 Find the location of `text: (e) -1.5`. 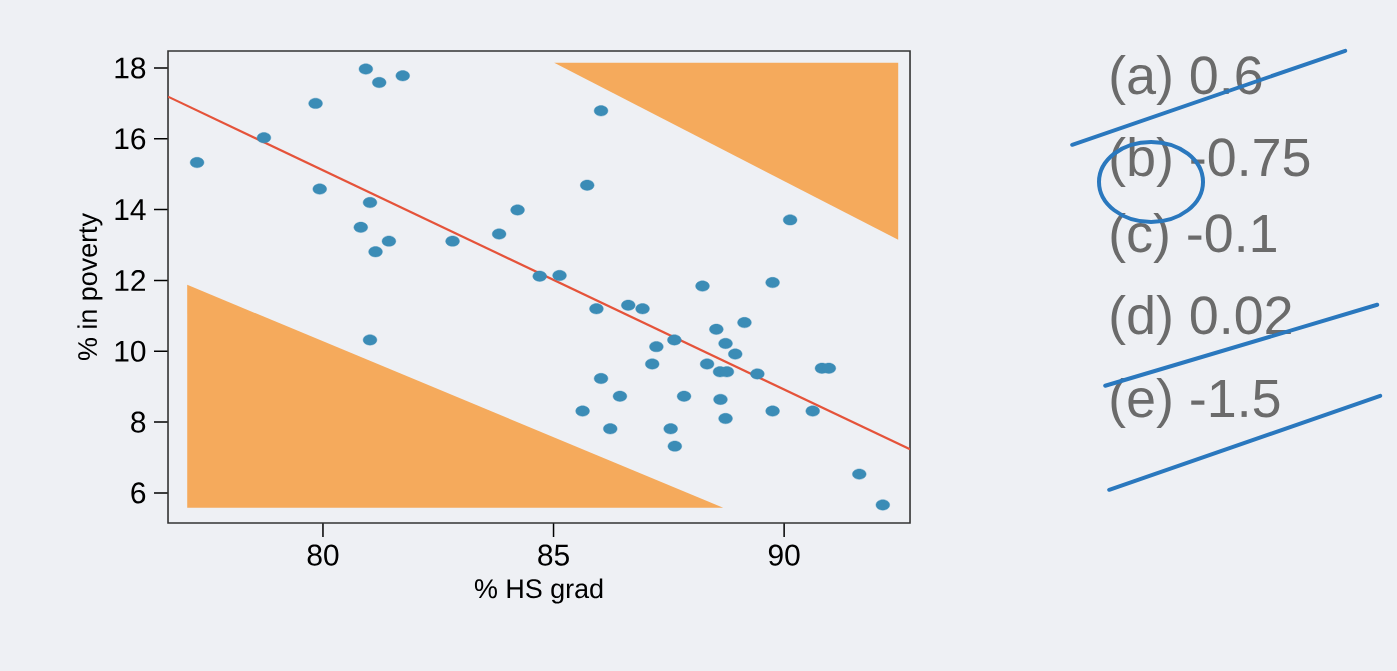

text: (e) -1.5 is located at coordinates (1195, 403).